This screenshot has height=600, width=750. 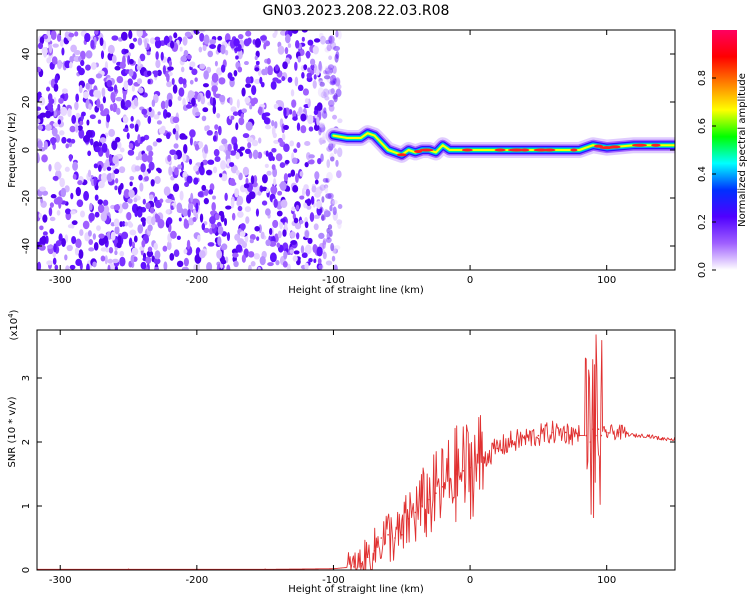 What do you see at coordinates (13, 324) in the screenshot?
I see `snr-y-multiplier: (x104)` at bounding box center [13, 324].